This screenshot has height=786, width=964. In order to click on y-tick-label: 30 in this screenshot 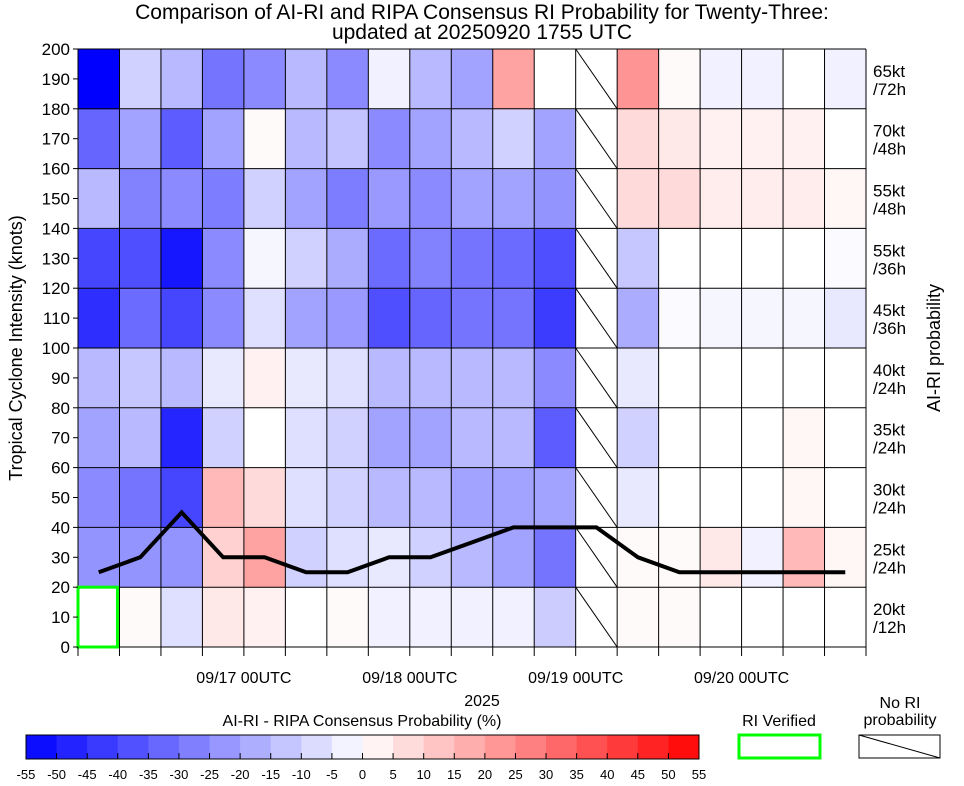, I will do `click(60, 557)`.